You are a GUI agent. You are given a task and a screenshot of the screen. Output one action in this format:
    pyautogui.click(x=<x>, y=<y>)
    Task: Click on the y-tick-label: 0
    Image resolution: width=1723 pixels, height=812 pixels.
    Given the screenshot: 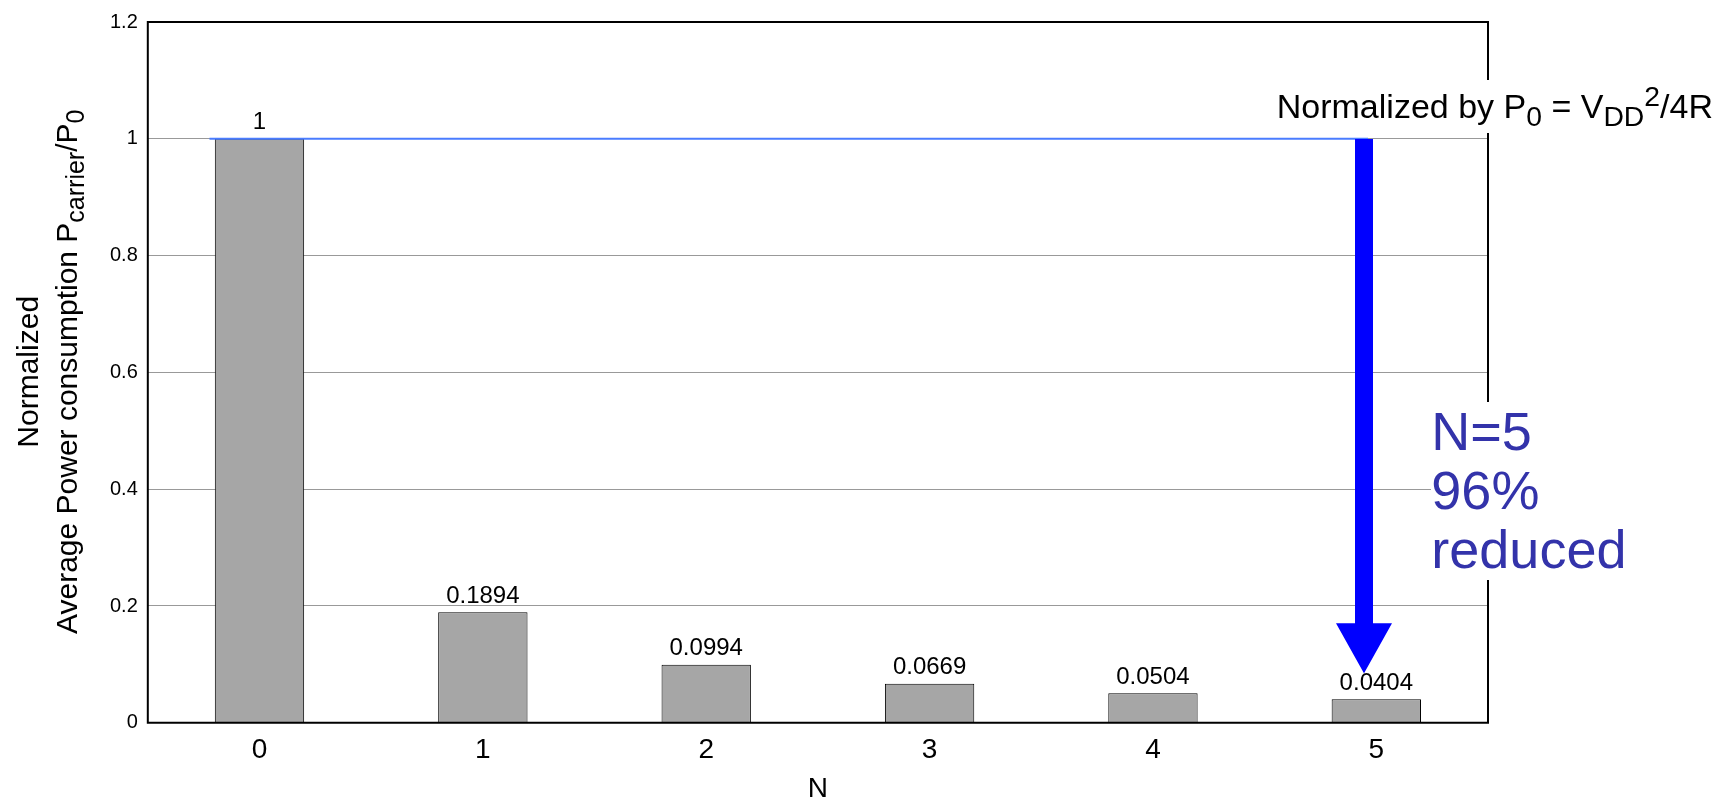 What is the action you would take?
    pyautogui.click(x=132, y=721)
    